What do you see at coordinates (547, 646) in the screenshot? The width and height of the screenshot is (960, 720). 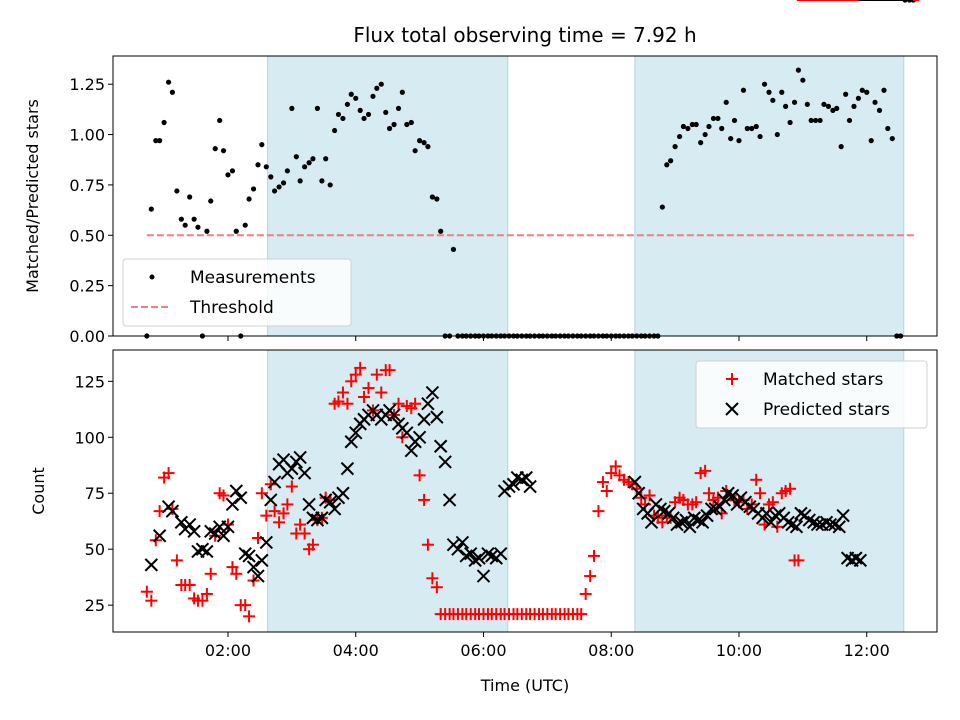 I see `bottom-x-ticks: 02:00 04:00 06:00 08:00 10:00 12:00` at bounding box center [547, 646].